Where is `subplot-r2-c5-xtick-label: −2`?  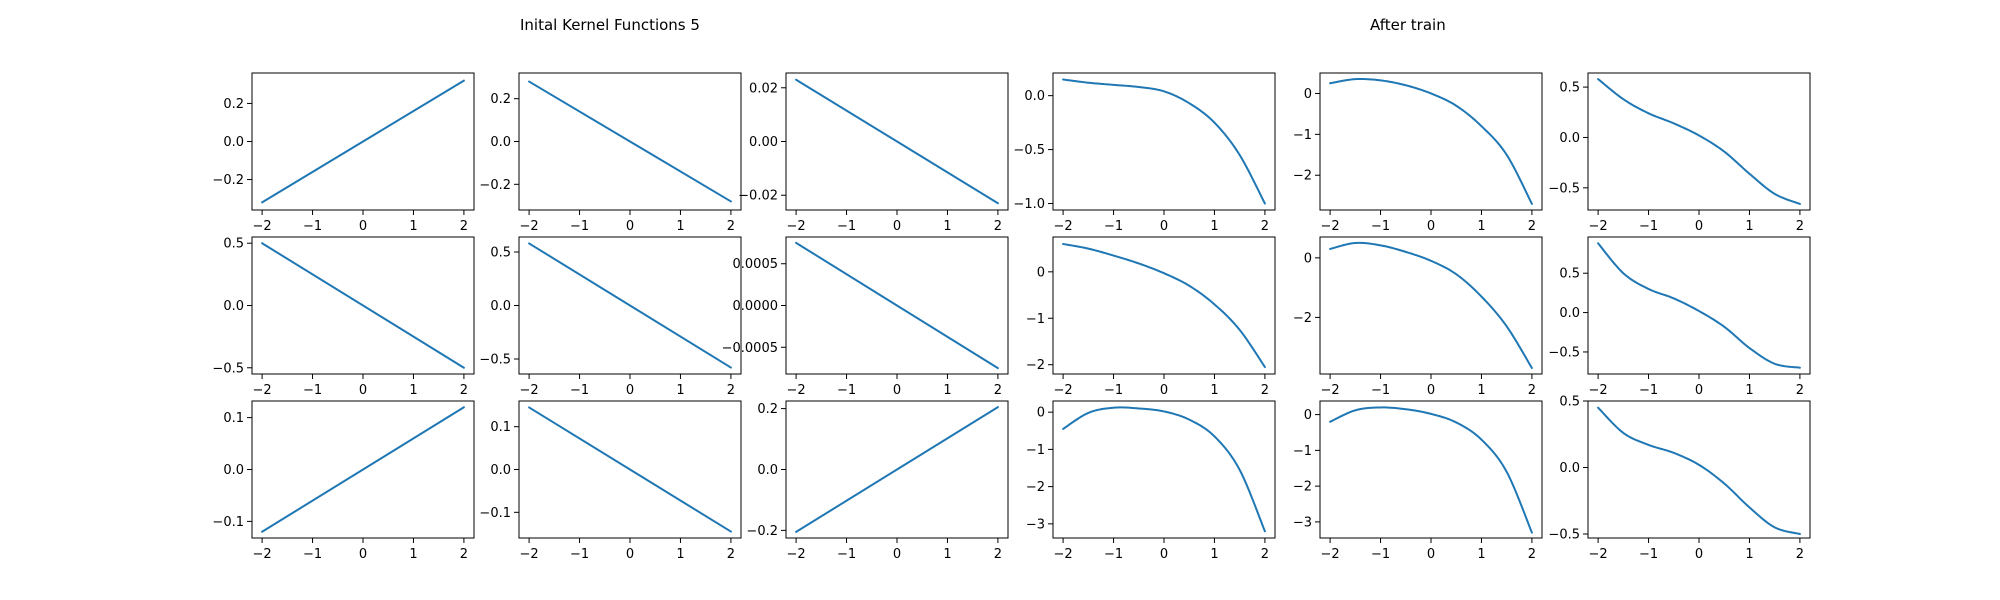
subplot-r2-c5-xtick-label: −2 is located at coordinates (1598, 554).